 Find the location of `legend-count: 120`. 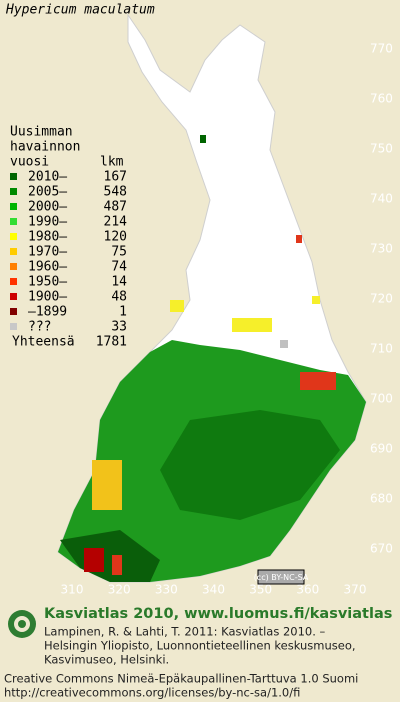

legend-count: 120 is located at coordinates (115, 237).